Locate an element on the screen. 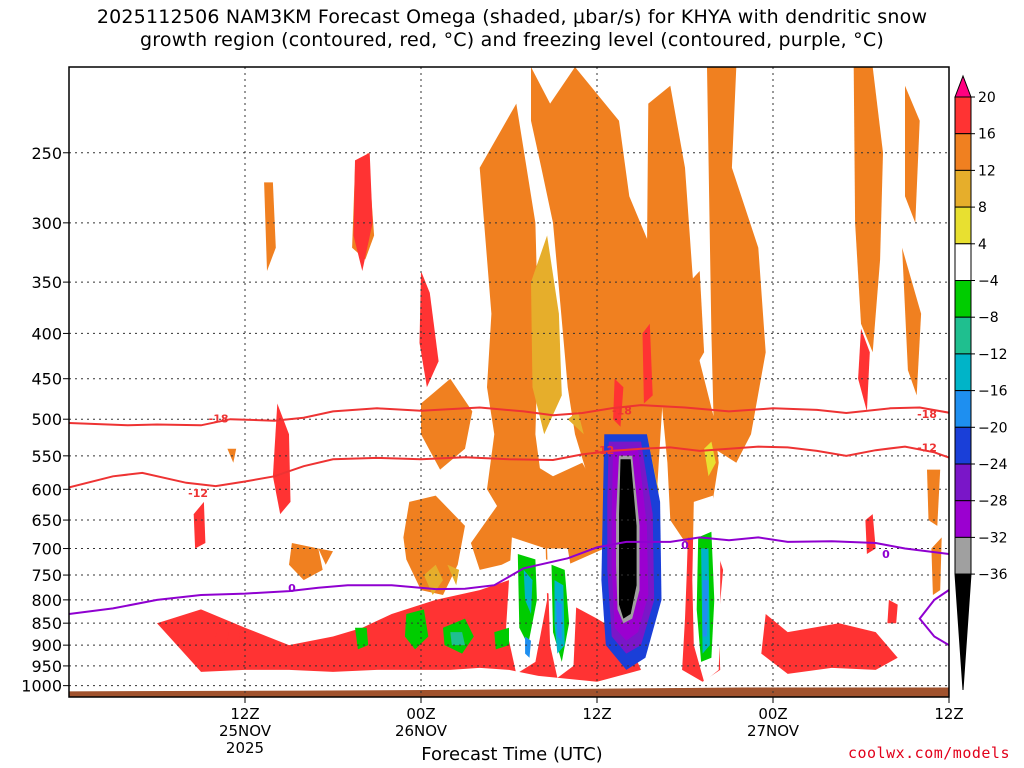 Image resolution: width=1024 pixels, height=768 pixels. x-tick-label: 25NOV is located at coordinates (245, 731).